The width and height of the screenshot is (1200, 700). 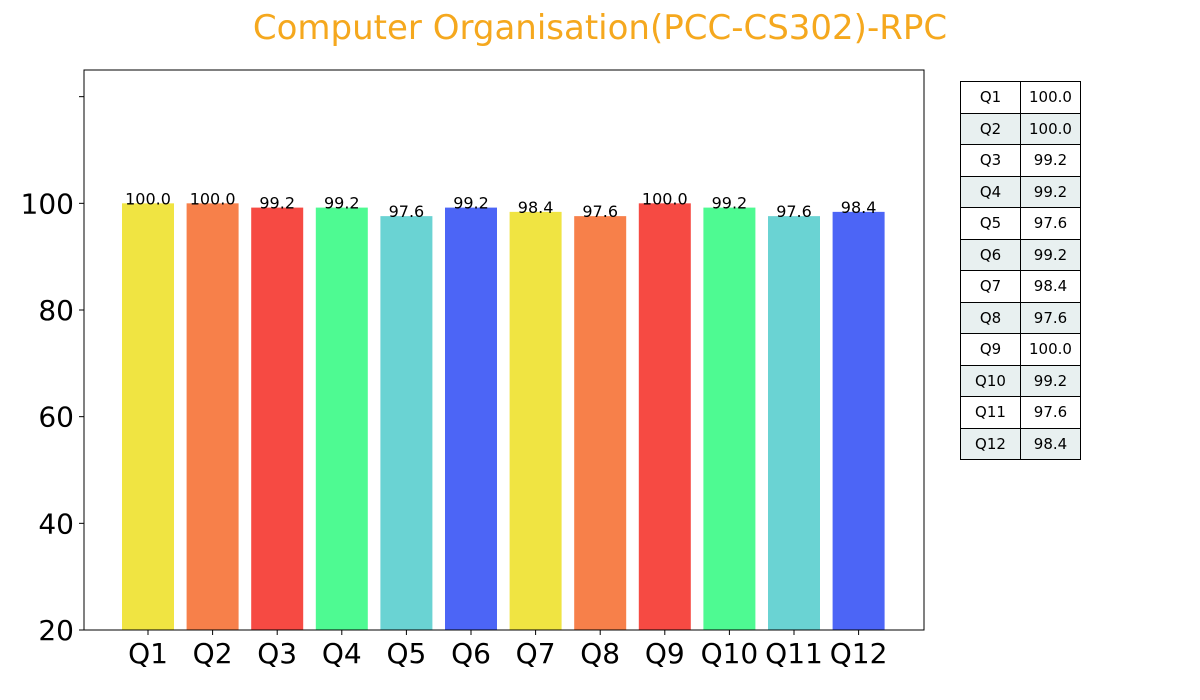 What do you see at coordinates (277, 418) in the screenshot?
I see `bar-q3` at bounding box center [277, 418].